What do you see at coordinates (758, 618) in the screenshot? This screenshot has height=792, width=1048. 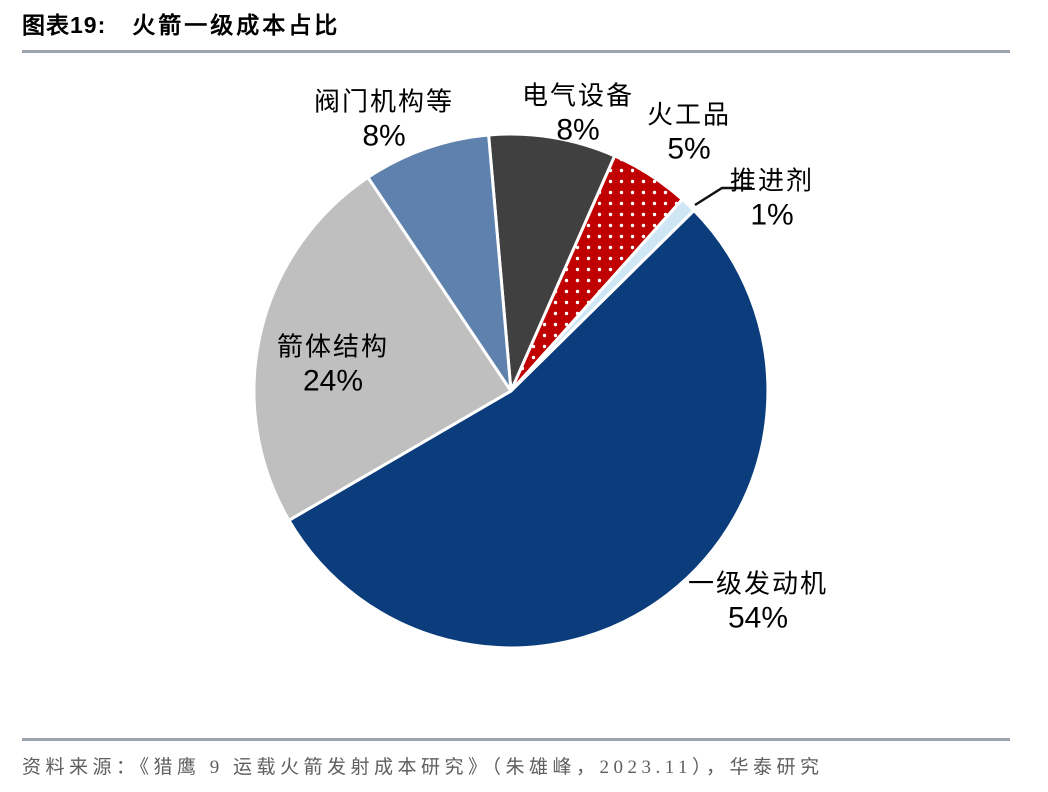 I see `slice-percent: 54%` at bounding box center [758, 618].